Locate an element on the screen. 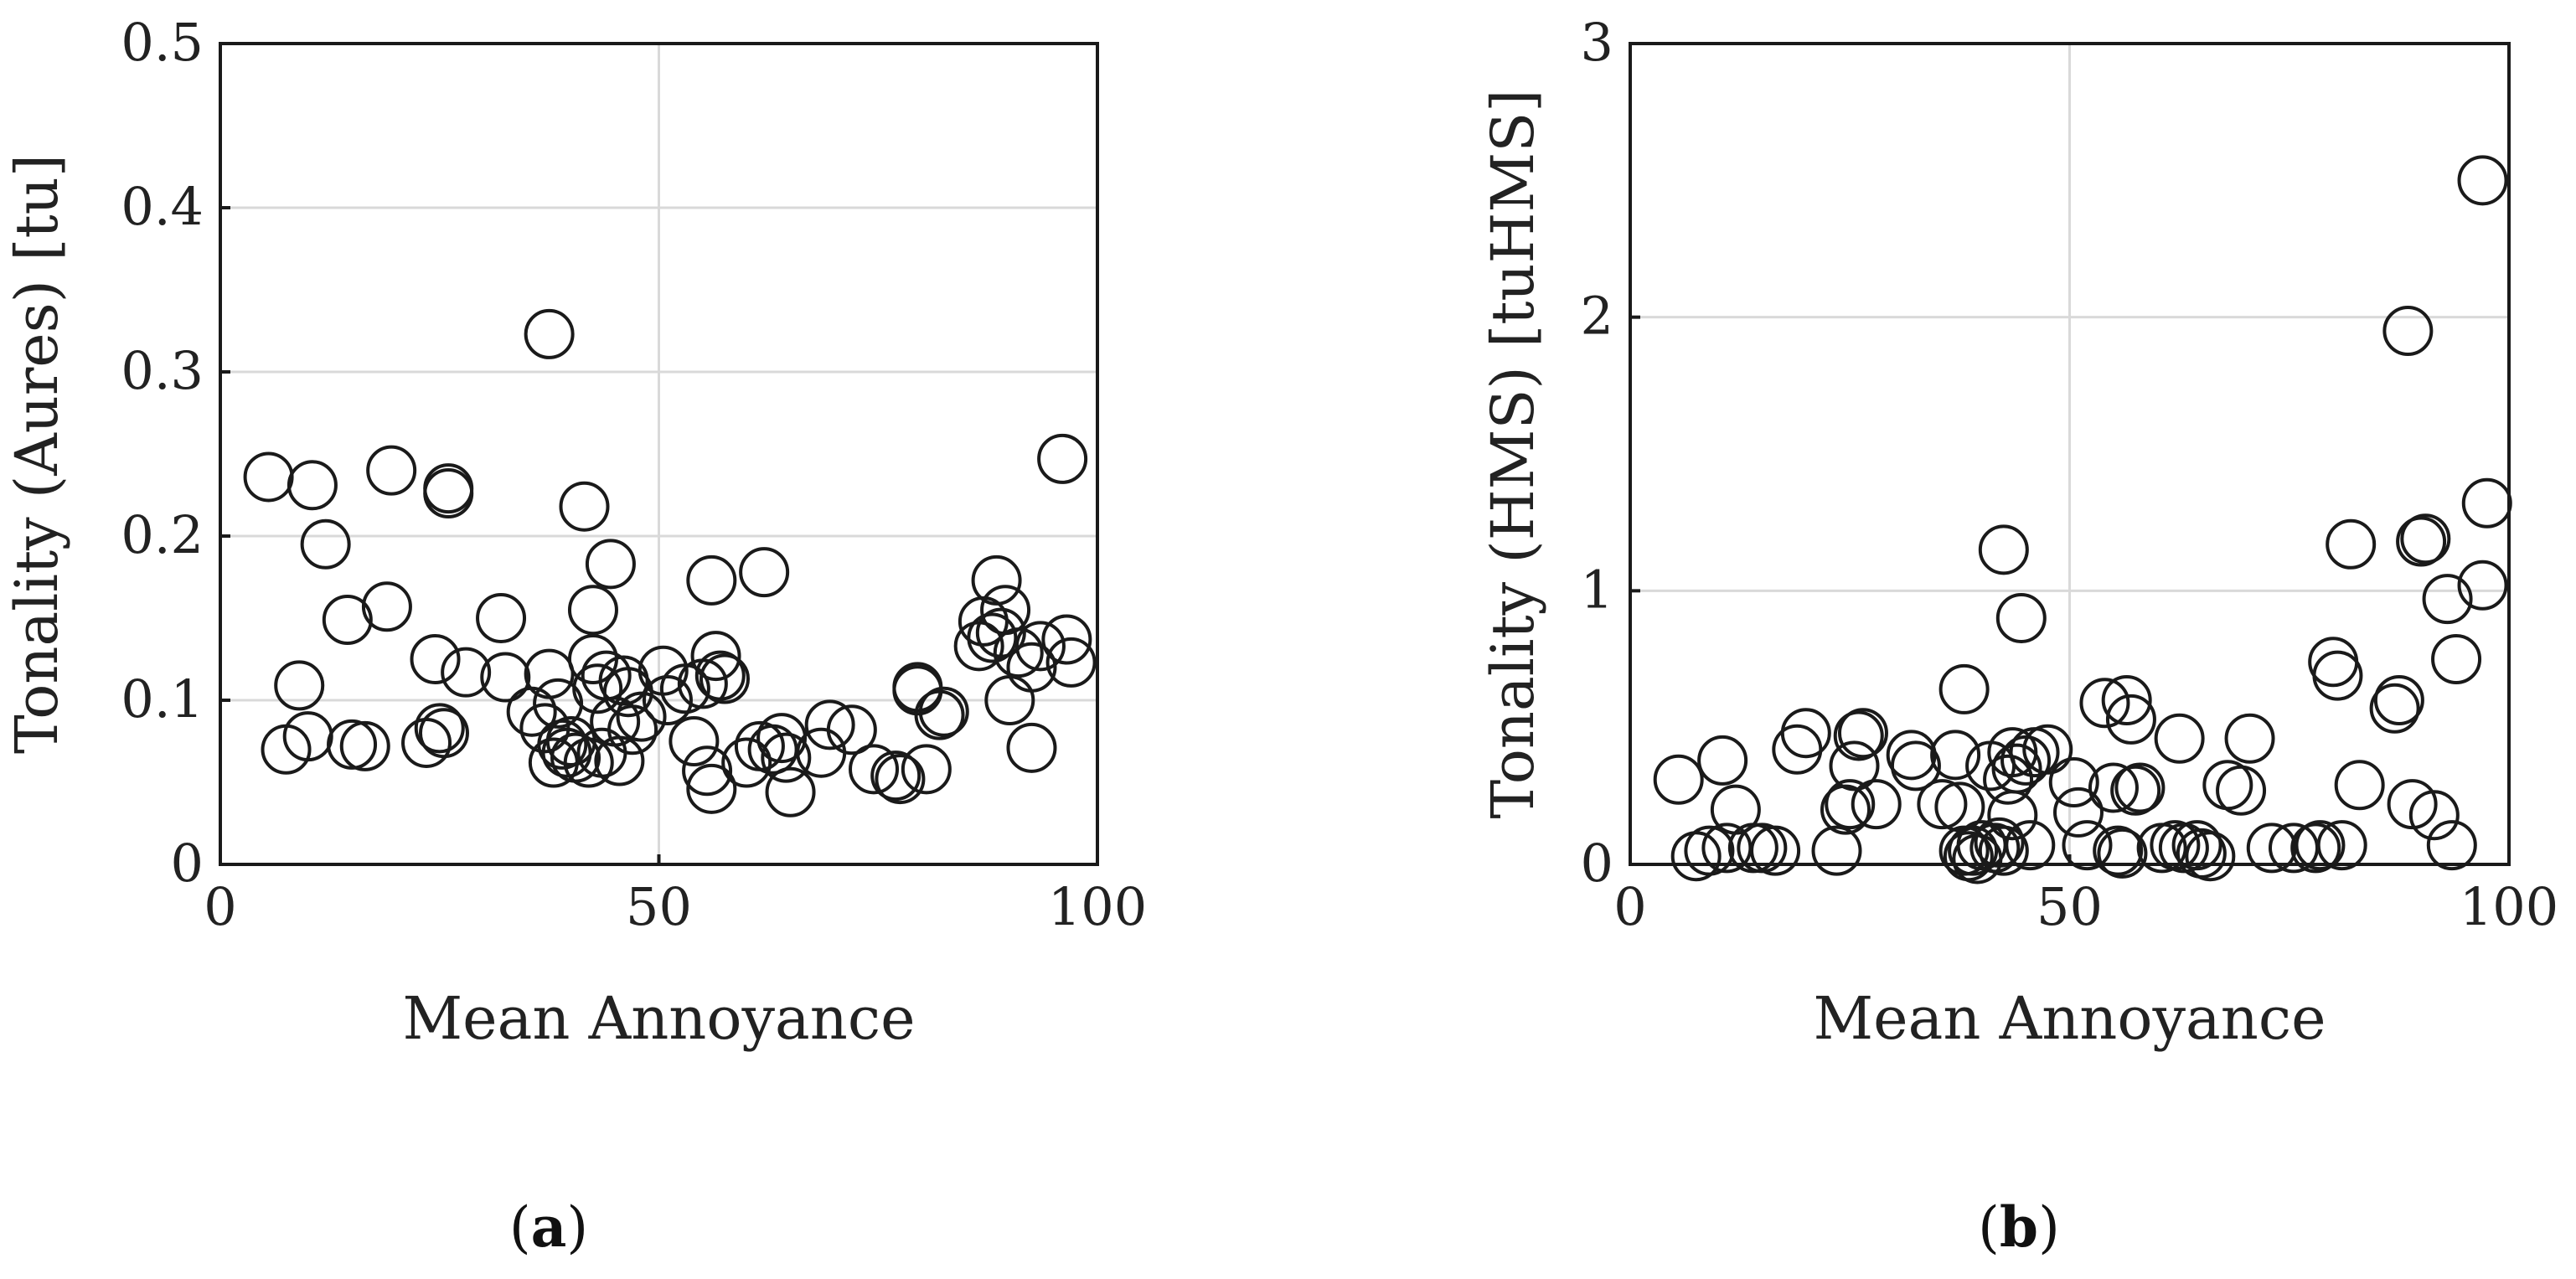  panel-a-ytick-label: 0.4 is located at coordinates (162, 207).